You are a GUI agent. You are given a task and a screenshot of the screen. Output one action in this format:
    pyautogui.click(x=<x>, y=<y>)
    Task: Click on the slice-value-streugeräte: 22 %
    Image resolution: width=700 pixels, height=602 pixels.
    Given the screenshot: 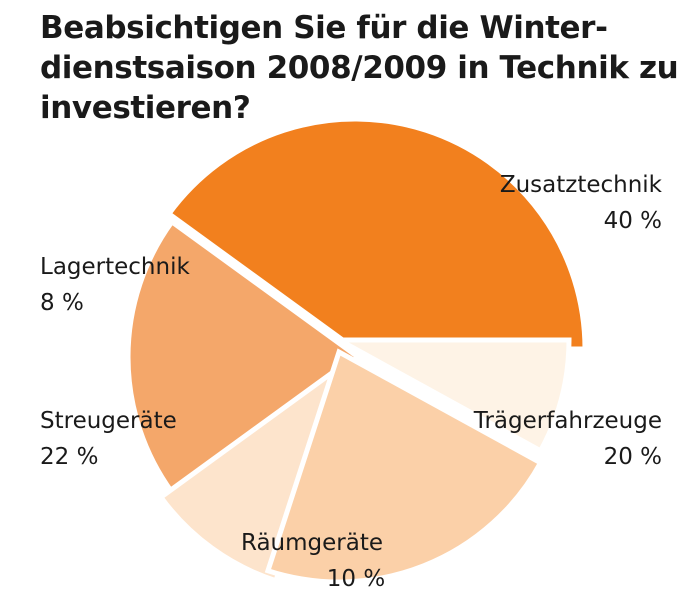 What is the action you would take?
    pyautogui.click(x=69, y=457)
    